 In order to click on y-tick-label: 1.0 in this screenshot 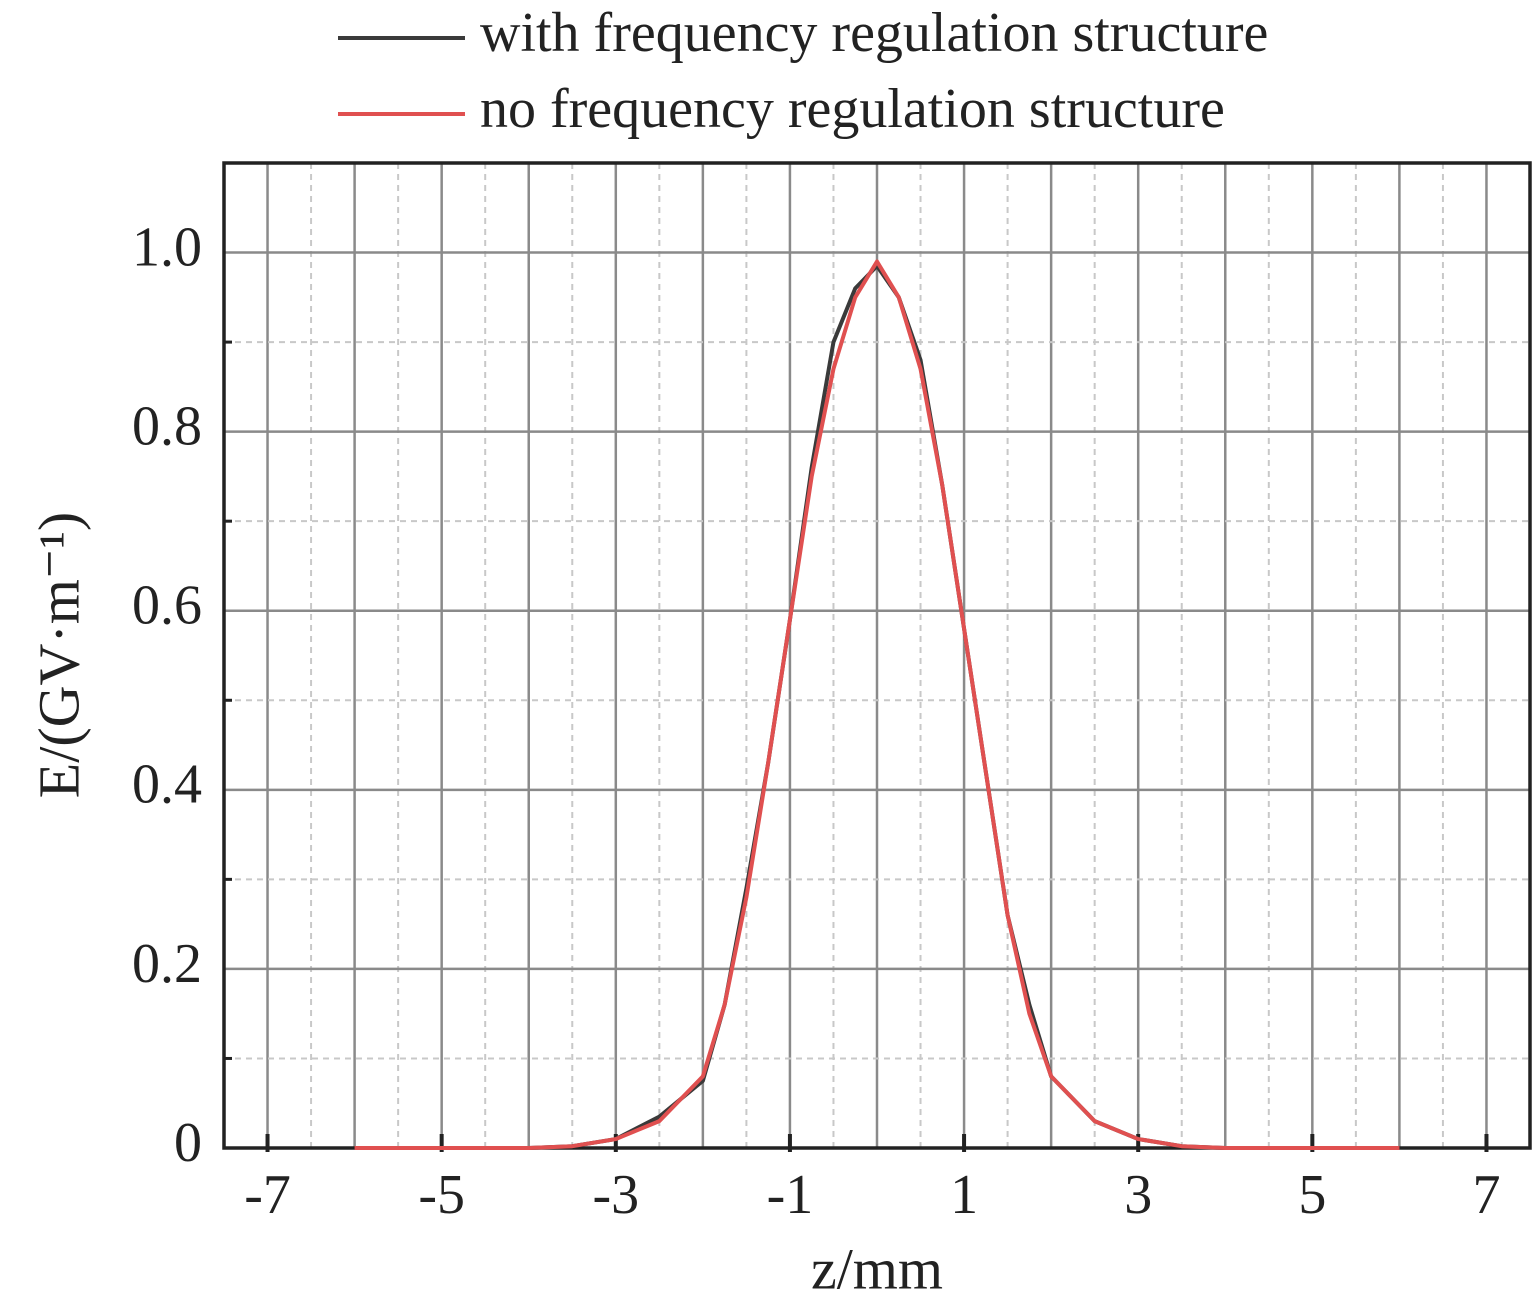, I will do `click(167, 247)`.